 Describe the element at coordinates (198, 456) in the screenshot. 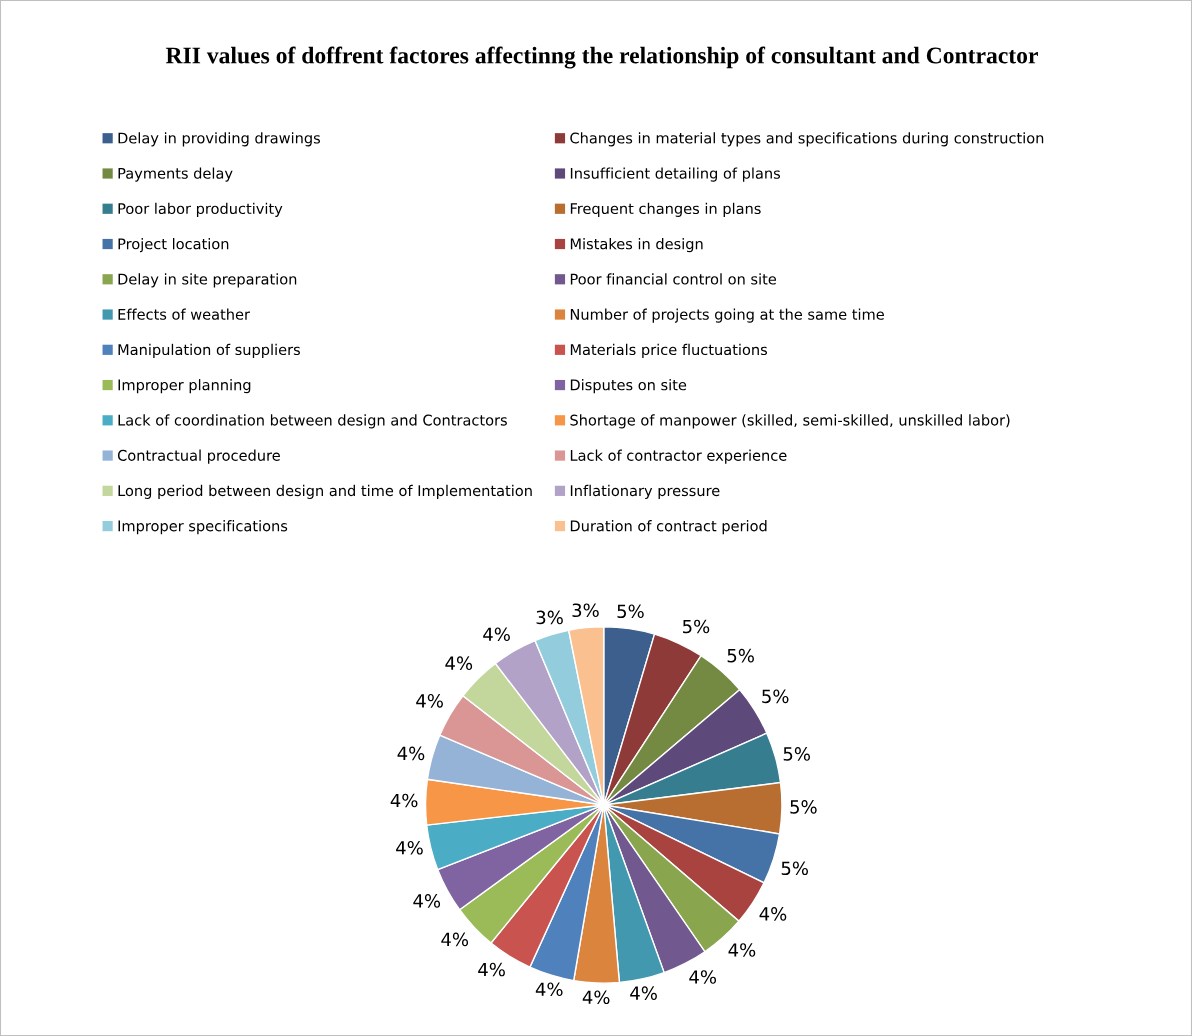

I see `legend-label: Contractual procedure` at that location.